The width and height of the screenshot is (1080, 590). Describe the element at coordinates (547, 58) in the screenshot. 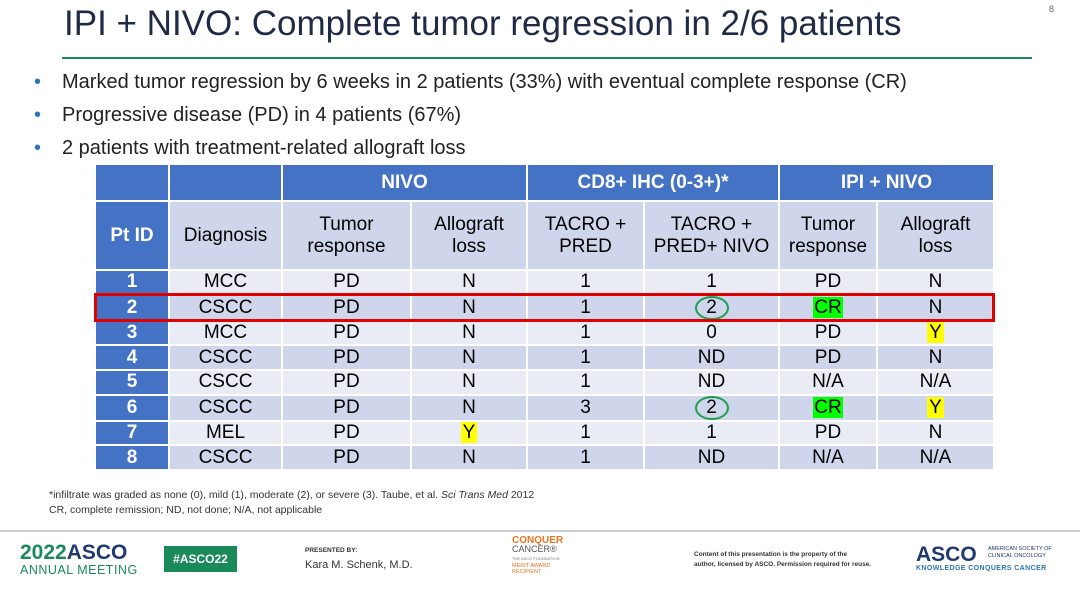

I see `title-divider` at that location.